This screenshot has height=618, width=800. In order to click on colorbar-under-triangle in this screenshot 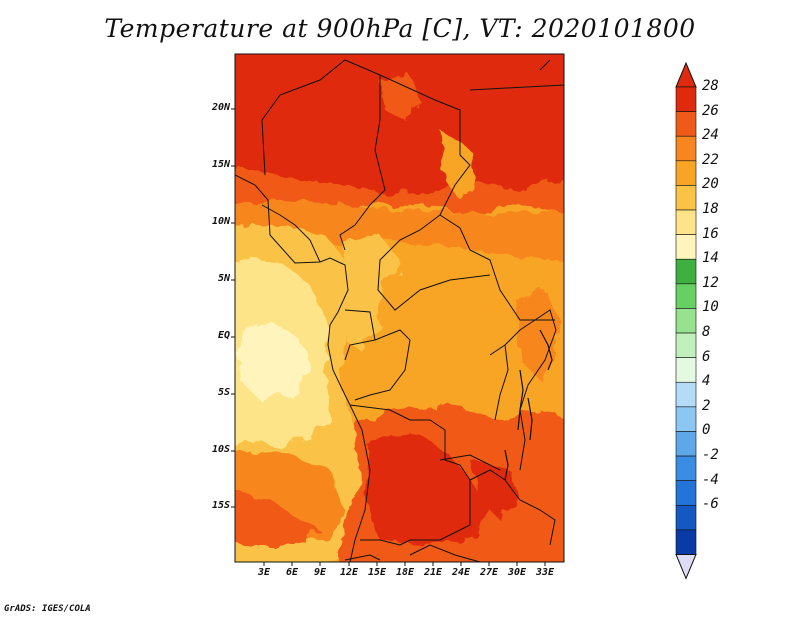, I will do `click(686, 566)`.